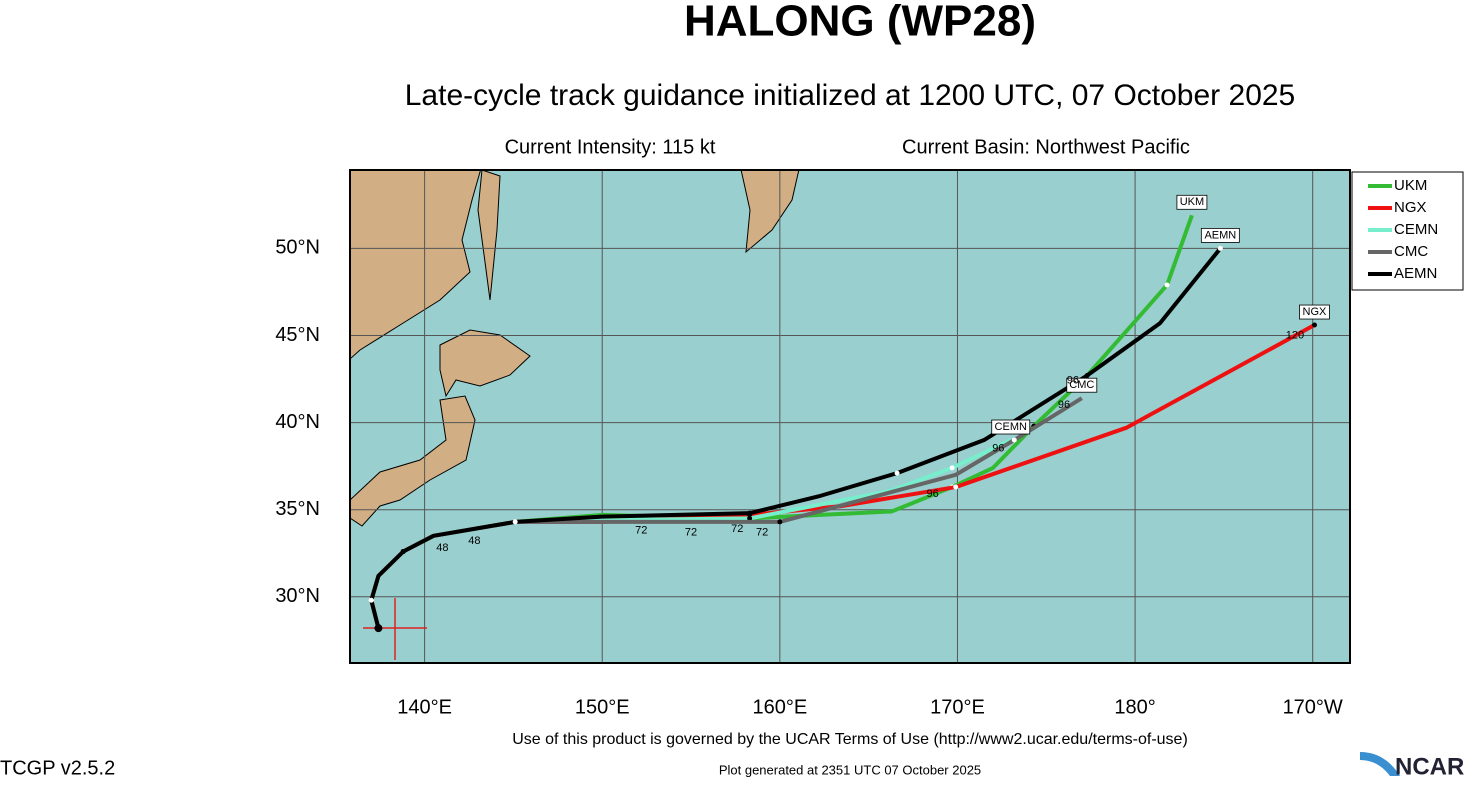 This screenshot has width=1465, height=785. Describe the element at coordinates (1295, 335) in the screenshot. I see `hour-label: 120` at that location.